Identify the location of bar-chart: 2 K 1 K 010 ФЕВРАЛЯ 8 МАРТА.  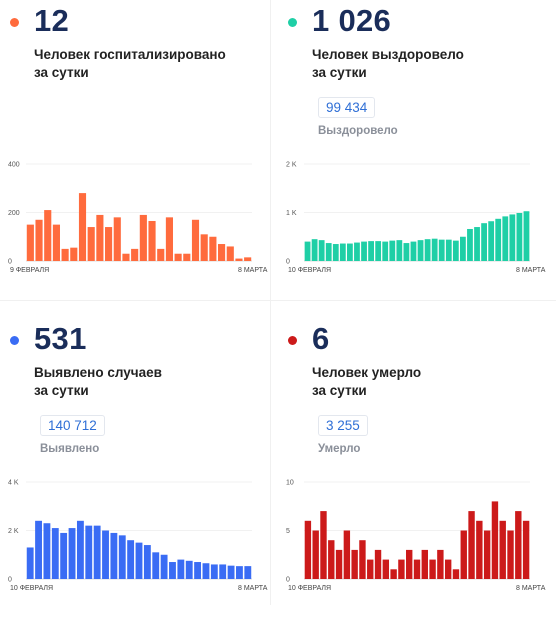
(416, 218).